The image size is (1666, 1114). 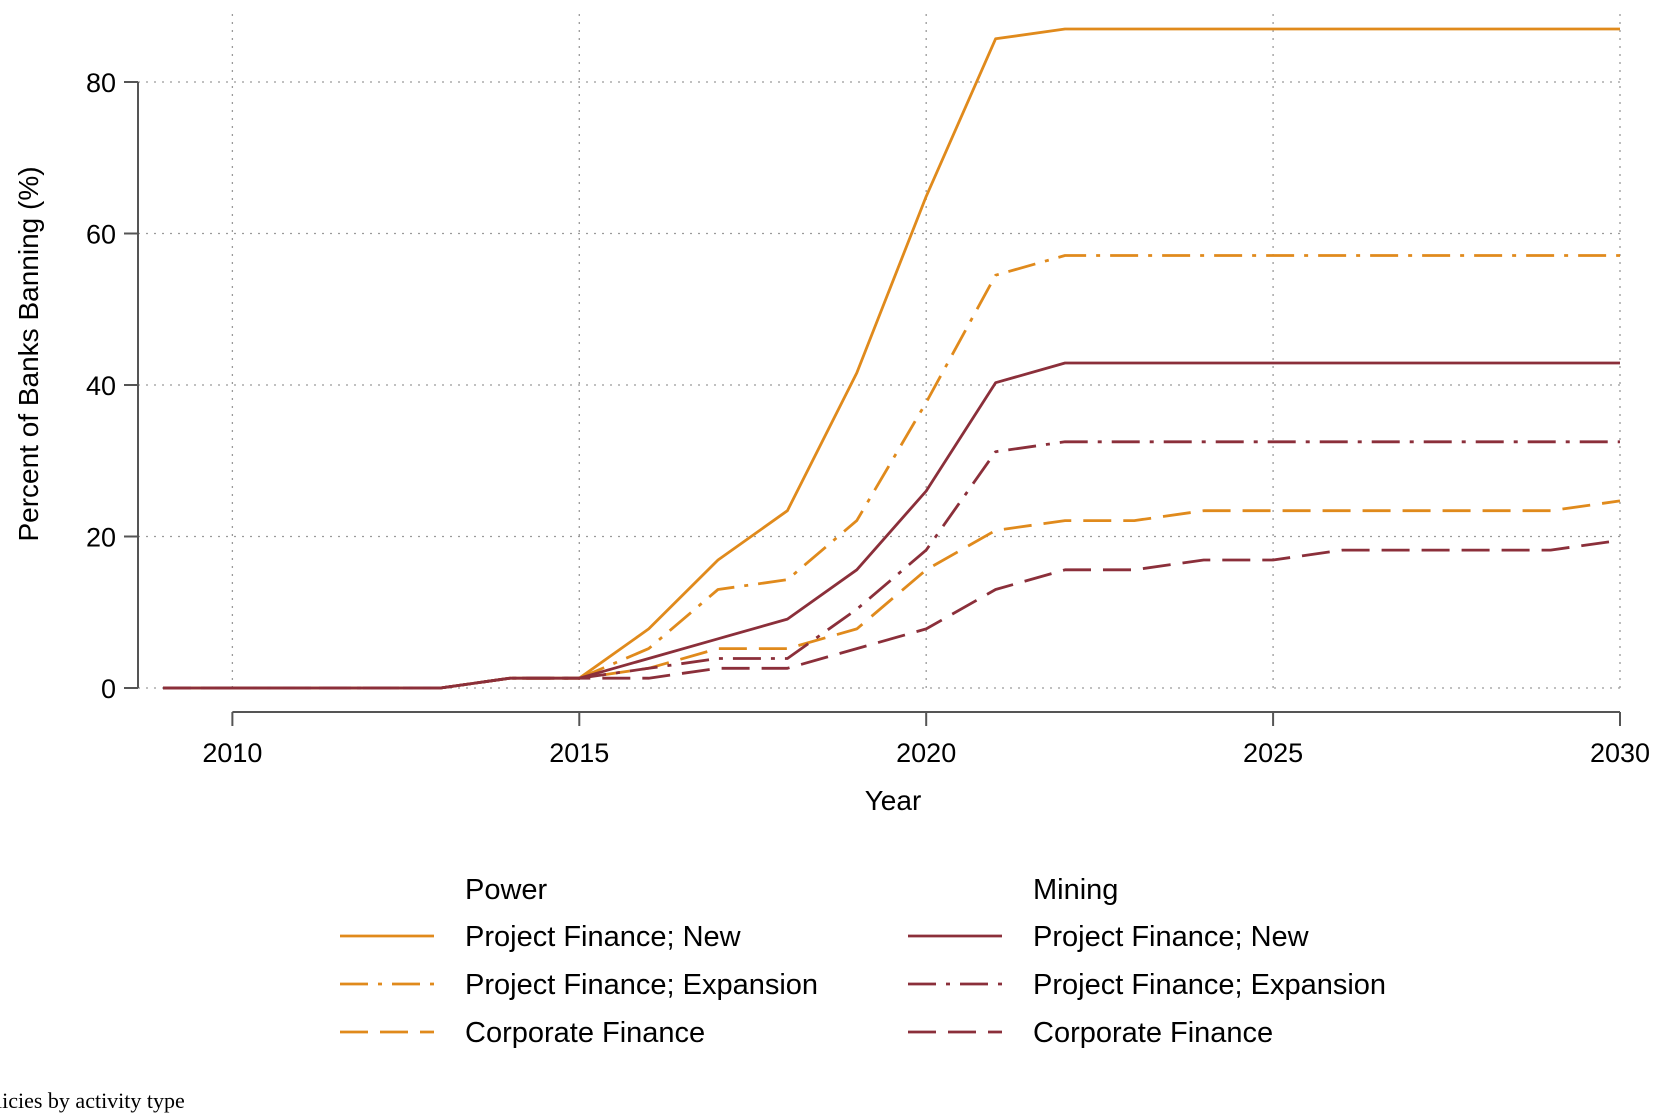 I want to click on x-tick-label: 2025, so click(x=1273, y=753).